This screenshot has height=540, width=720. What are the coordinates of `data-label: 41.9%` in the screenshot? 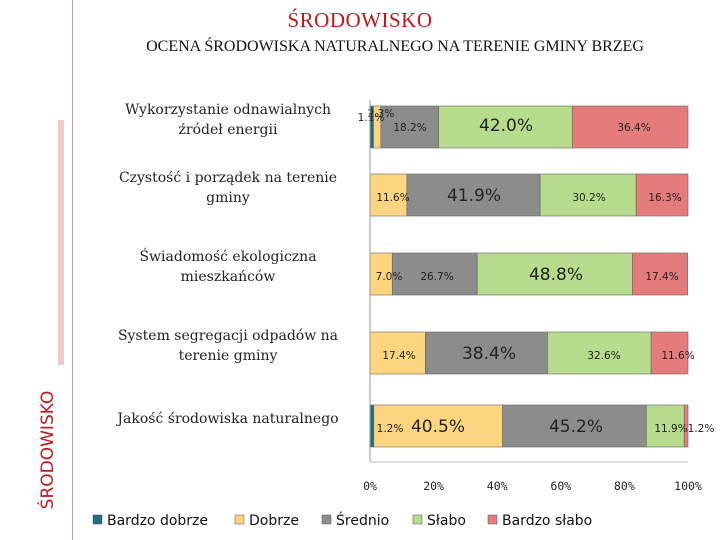 It's located at (474, 196).